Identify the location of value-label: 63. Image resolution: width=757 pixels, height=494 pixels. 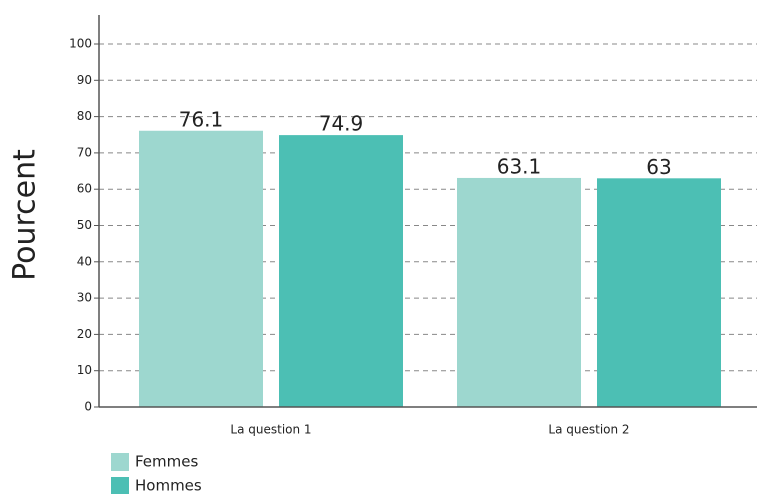
(658, 167).